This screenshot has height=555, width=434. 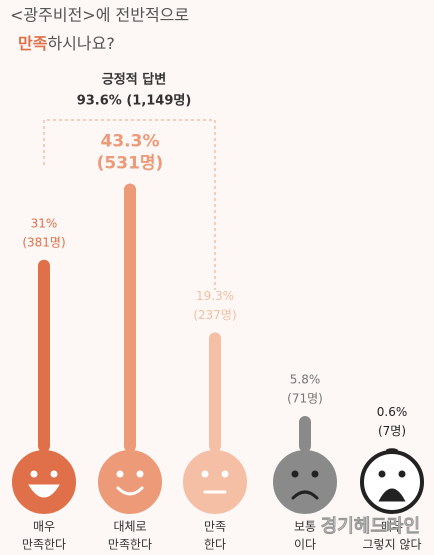 I want to click on value-label: 5.8%, so click(x=305, y=380).